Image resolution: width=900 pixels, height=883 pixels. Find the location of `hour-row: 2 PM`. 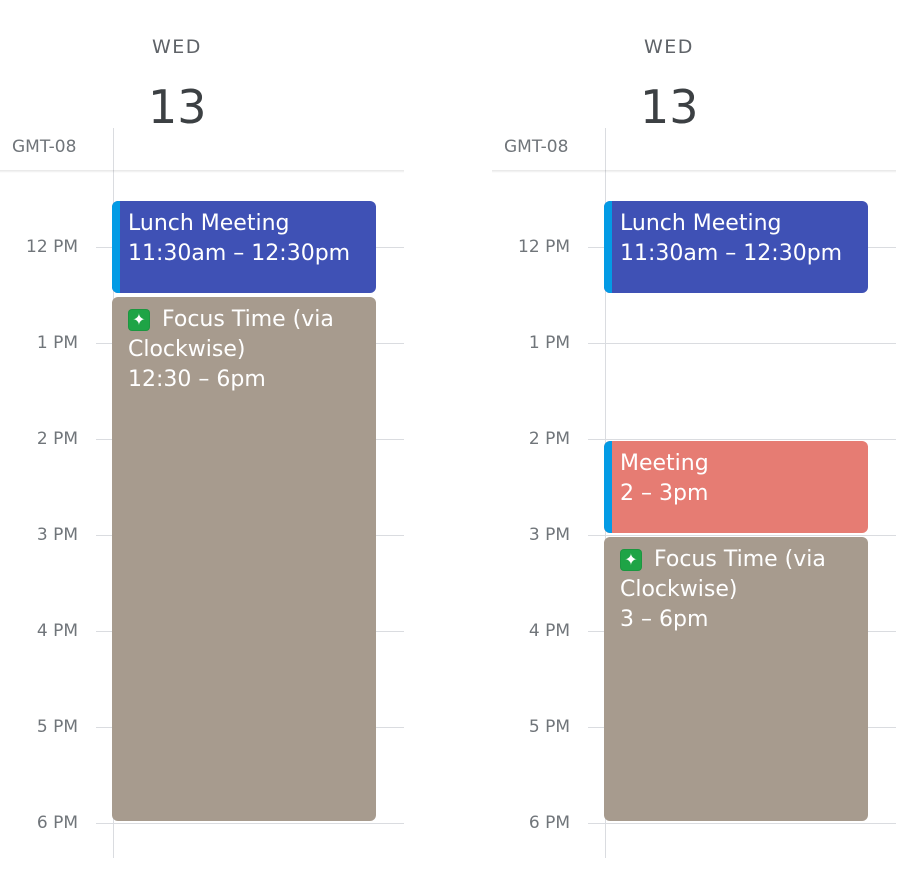

hour-row: 2 PM is located at coordinates (694, 439).